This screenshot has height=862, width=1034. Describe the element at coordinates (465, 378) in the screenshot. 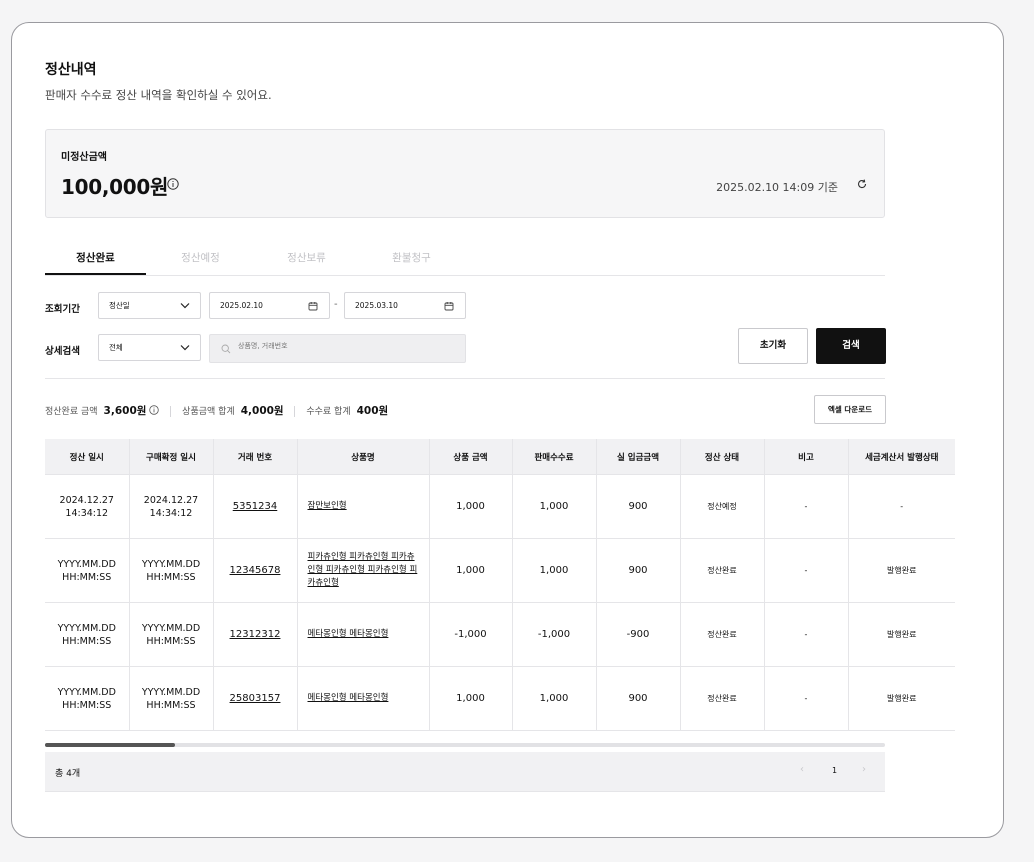

I see `divider` at that location.